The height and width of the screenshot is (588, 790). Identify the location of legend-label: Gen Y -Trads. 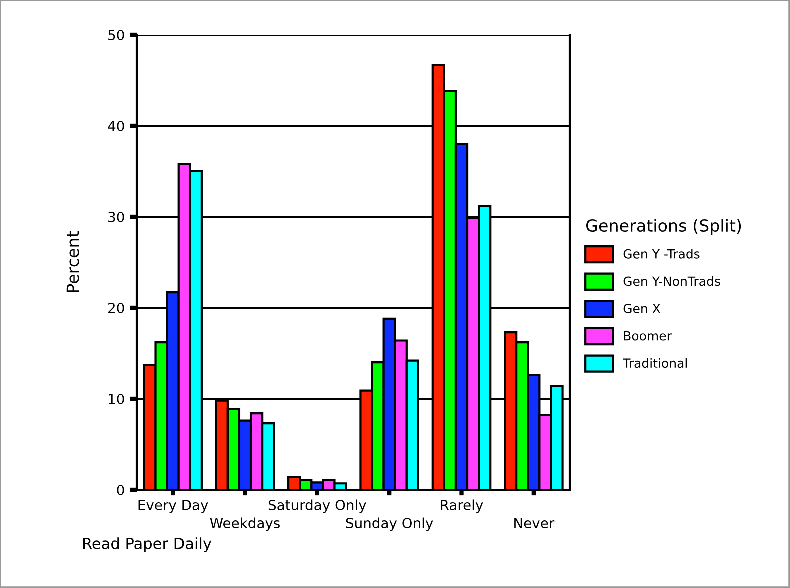
(662, 254).